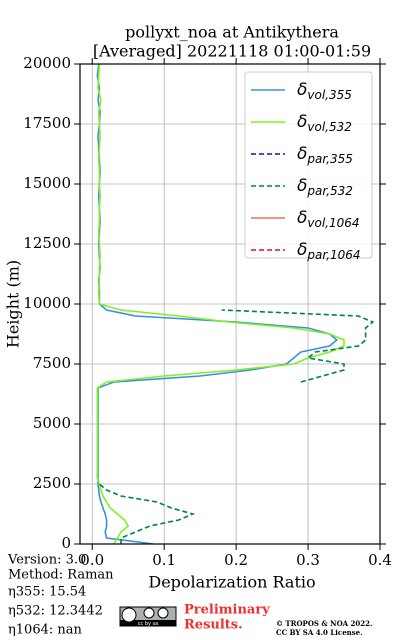  Describe the element at coordinates (308, 560) in the screenshot. I see `x-tick-label: 0.3` at that location.